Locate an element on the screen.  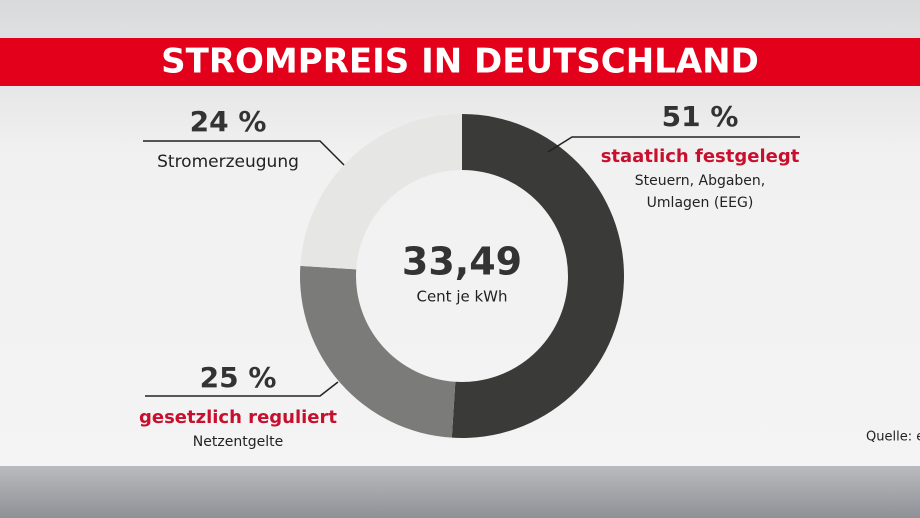
chart-title: STROMPREIS IN DEUTSCHLAND is located at coordinates (460, 62).